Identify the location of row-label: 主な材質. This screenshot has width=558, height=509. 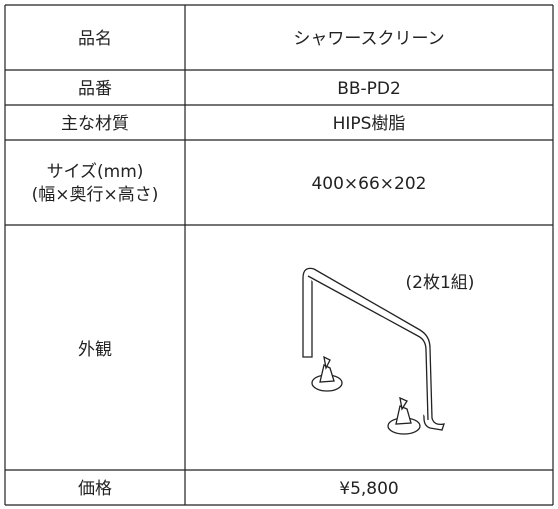
(95, 124).